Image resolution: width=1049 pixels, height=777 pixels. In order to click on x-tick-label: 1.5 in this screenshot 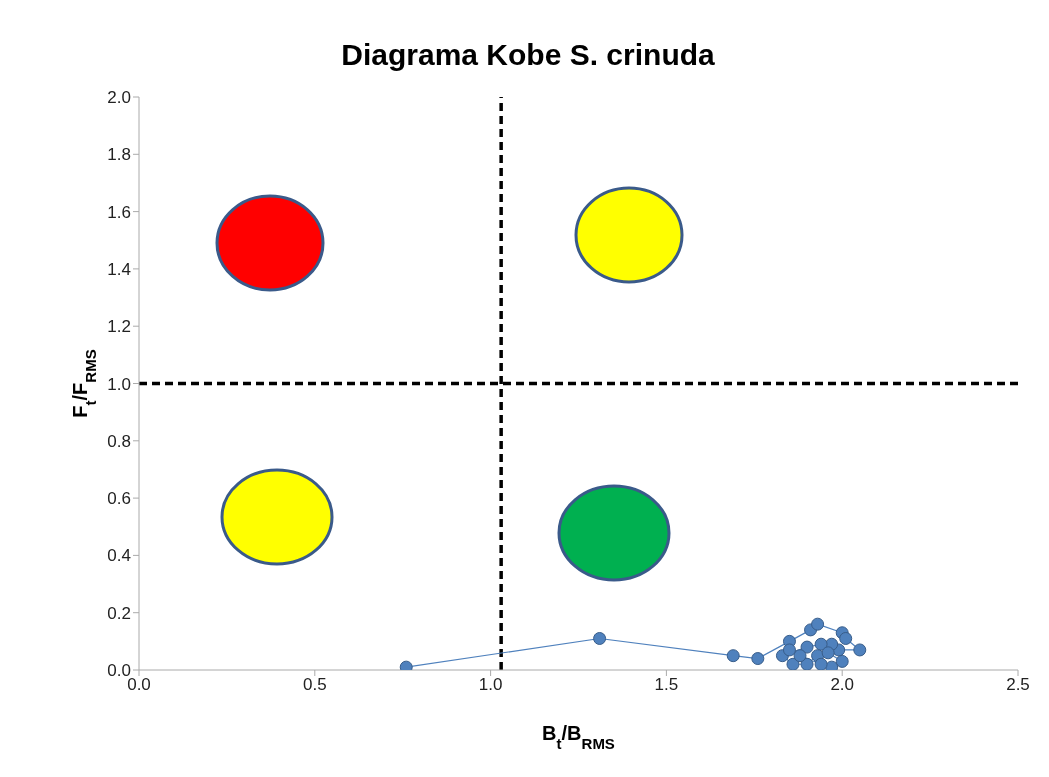, I will do `click(666, 685)`.